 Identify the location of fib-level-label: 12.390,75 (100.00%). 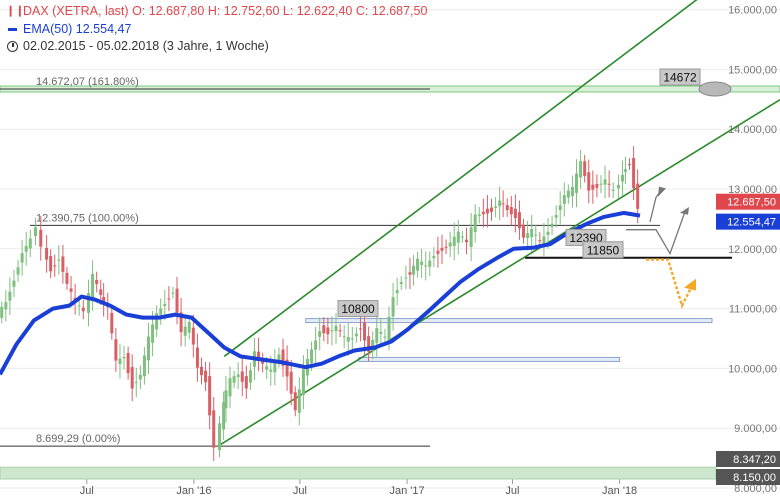
(87, 218).